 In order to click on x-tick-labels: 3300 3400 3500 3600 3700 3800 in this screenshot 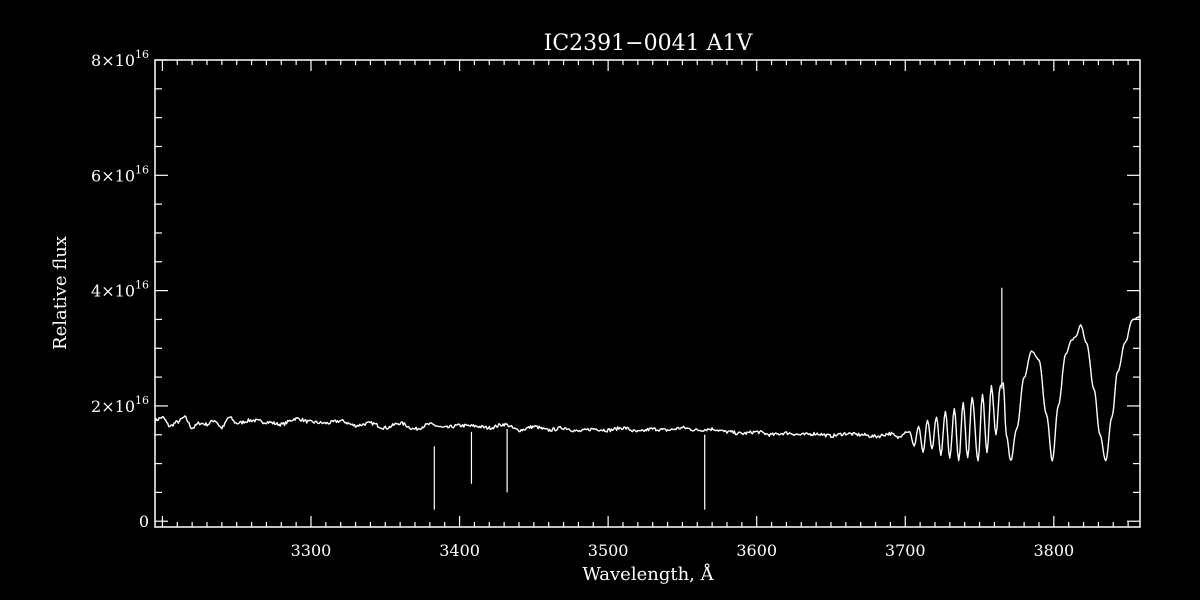, I will do `click(683, 550)`.